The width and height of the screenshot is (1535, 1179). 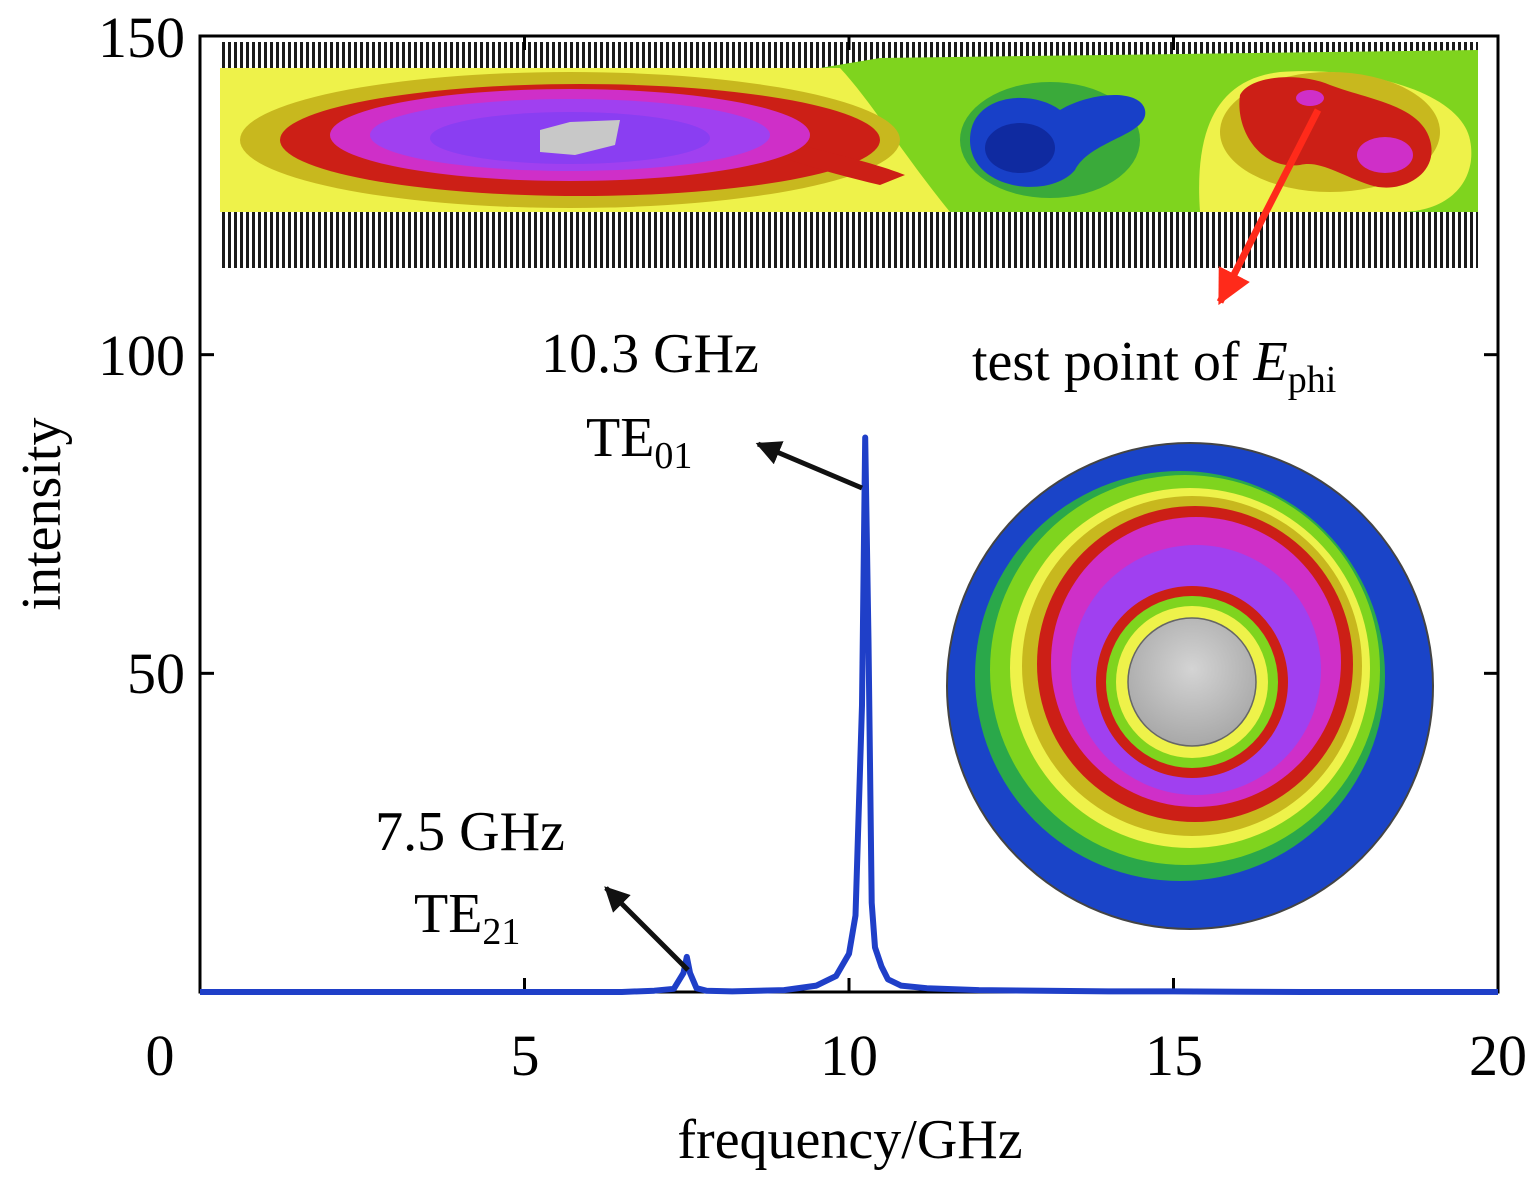 What do you see at coordinates (1269, 207) in the screenshot?
I see `test-point-arrow` at bounding box center [1269, 207].